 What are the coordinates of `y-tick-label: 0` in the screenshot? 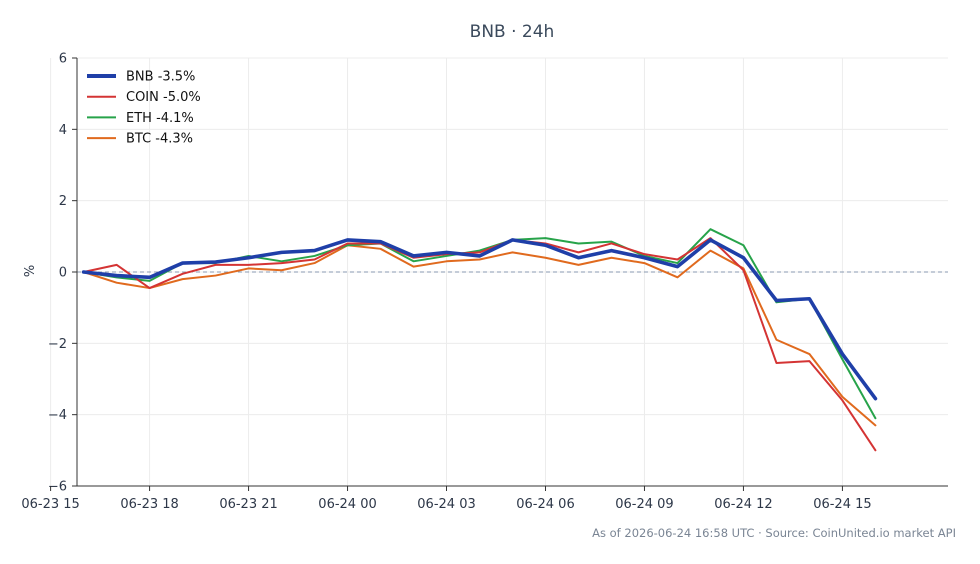 It's located at (63, 273).